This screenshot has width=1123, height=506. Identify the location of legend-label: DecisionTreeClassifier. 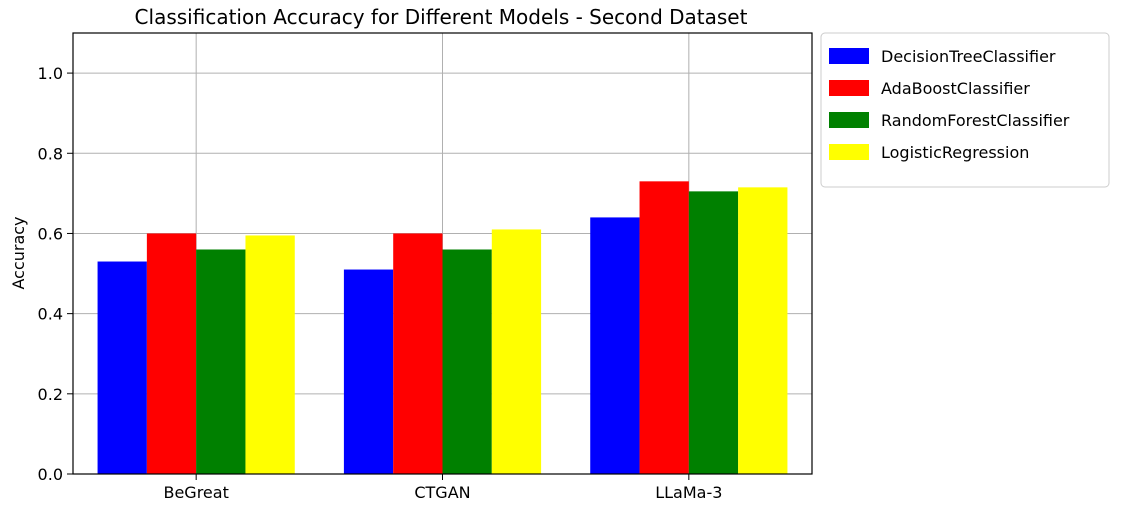
(968, 56).